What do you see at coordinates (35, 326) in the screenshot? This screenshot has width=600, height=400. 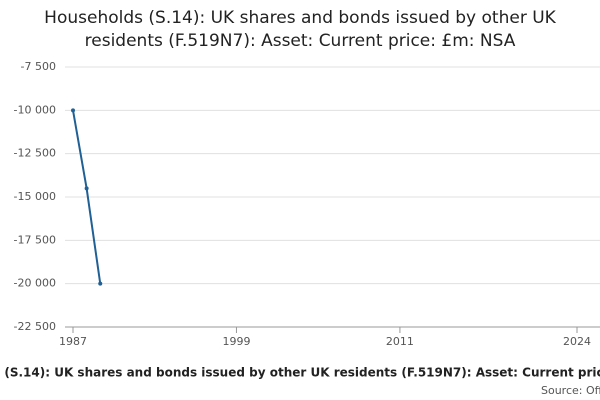 I see `y-tick-label: -22 500` at bounding box center [35, 326].